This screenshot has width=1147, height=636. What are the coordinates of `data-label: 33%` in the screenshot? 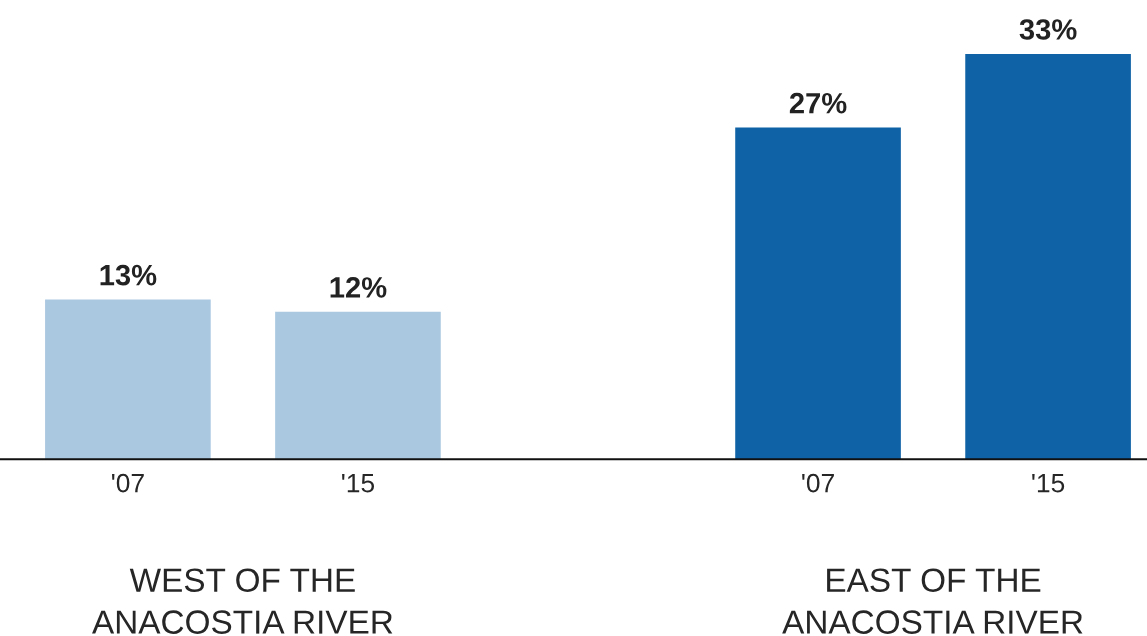 It's located at (1048, 29).